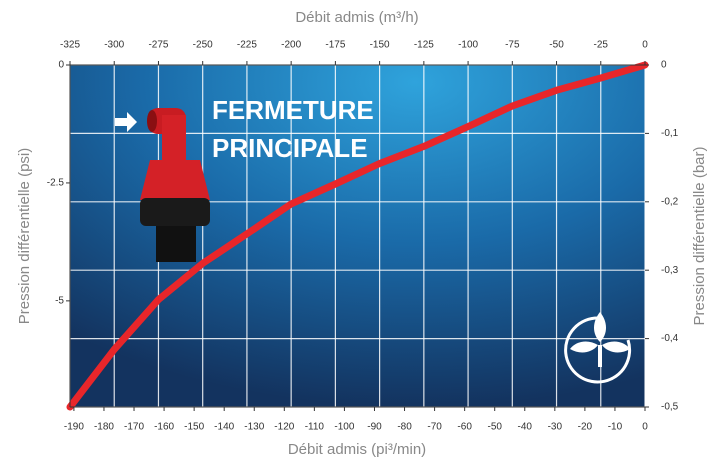 Image resolution: width=715 pixels, height=462 pixels. What do you see at coordinates (158, 45) in the screenshot?
I see `x-tick-label: -275` at bounding box center [158, 45].